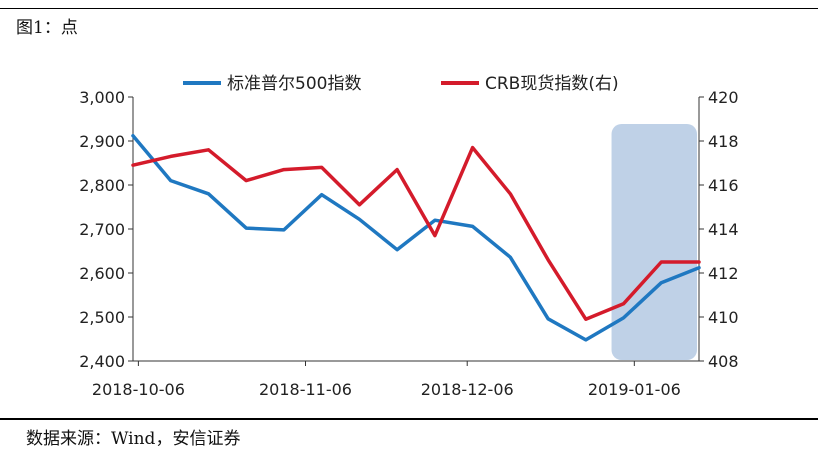 The image size is (818, 449). Describe the element at coordinates (467, 389) in the screenshot. I see `x-tick-label: 2018-12-06` at that location.